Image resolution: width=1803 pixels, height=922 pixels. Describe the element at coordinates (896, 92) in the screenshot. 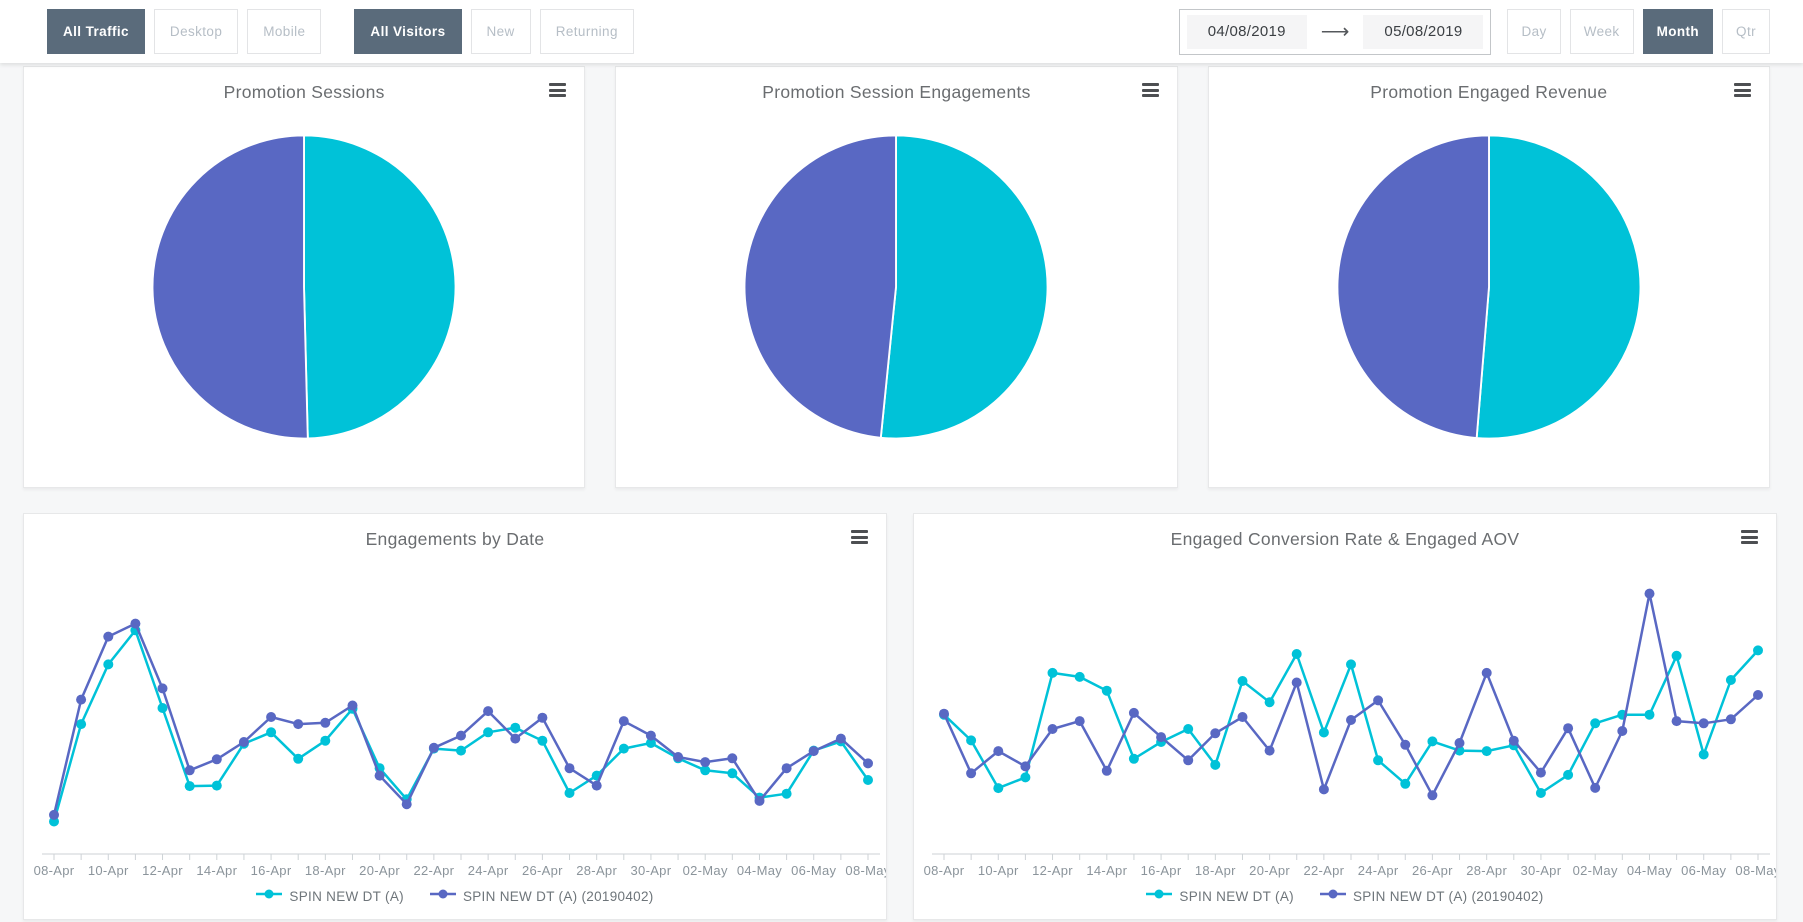

I see `chart-title: Promotion Session Engagements` at that location.